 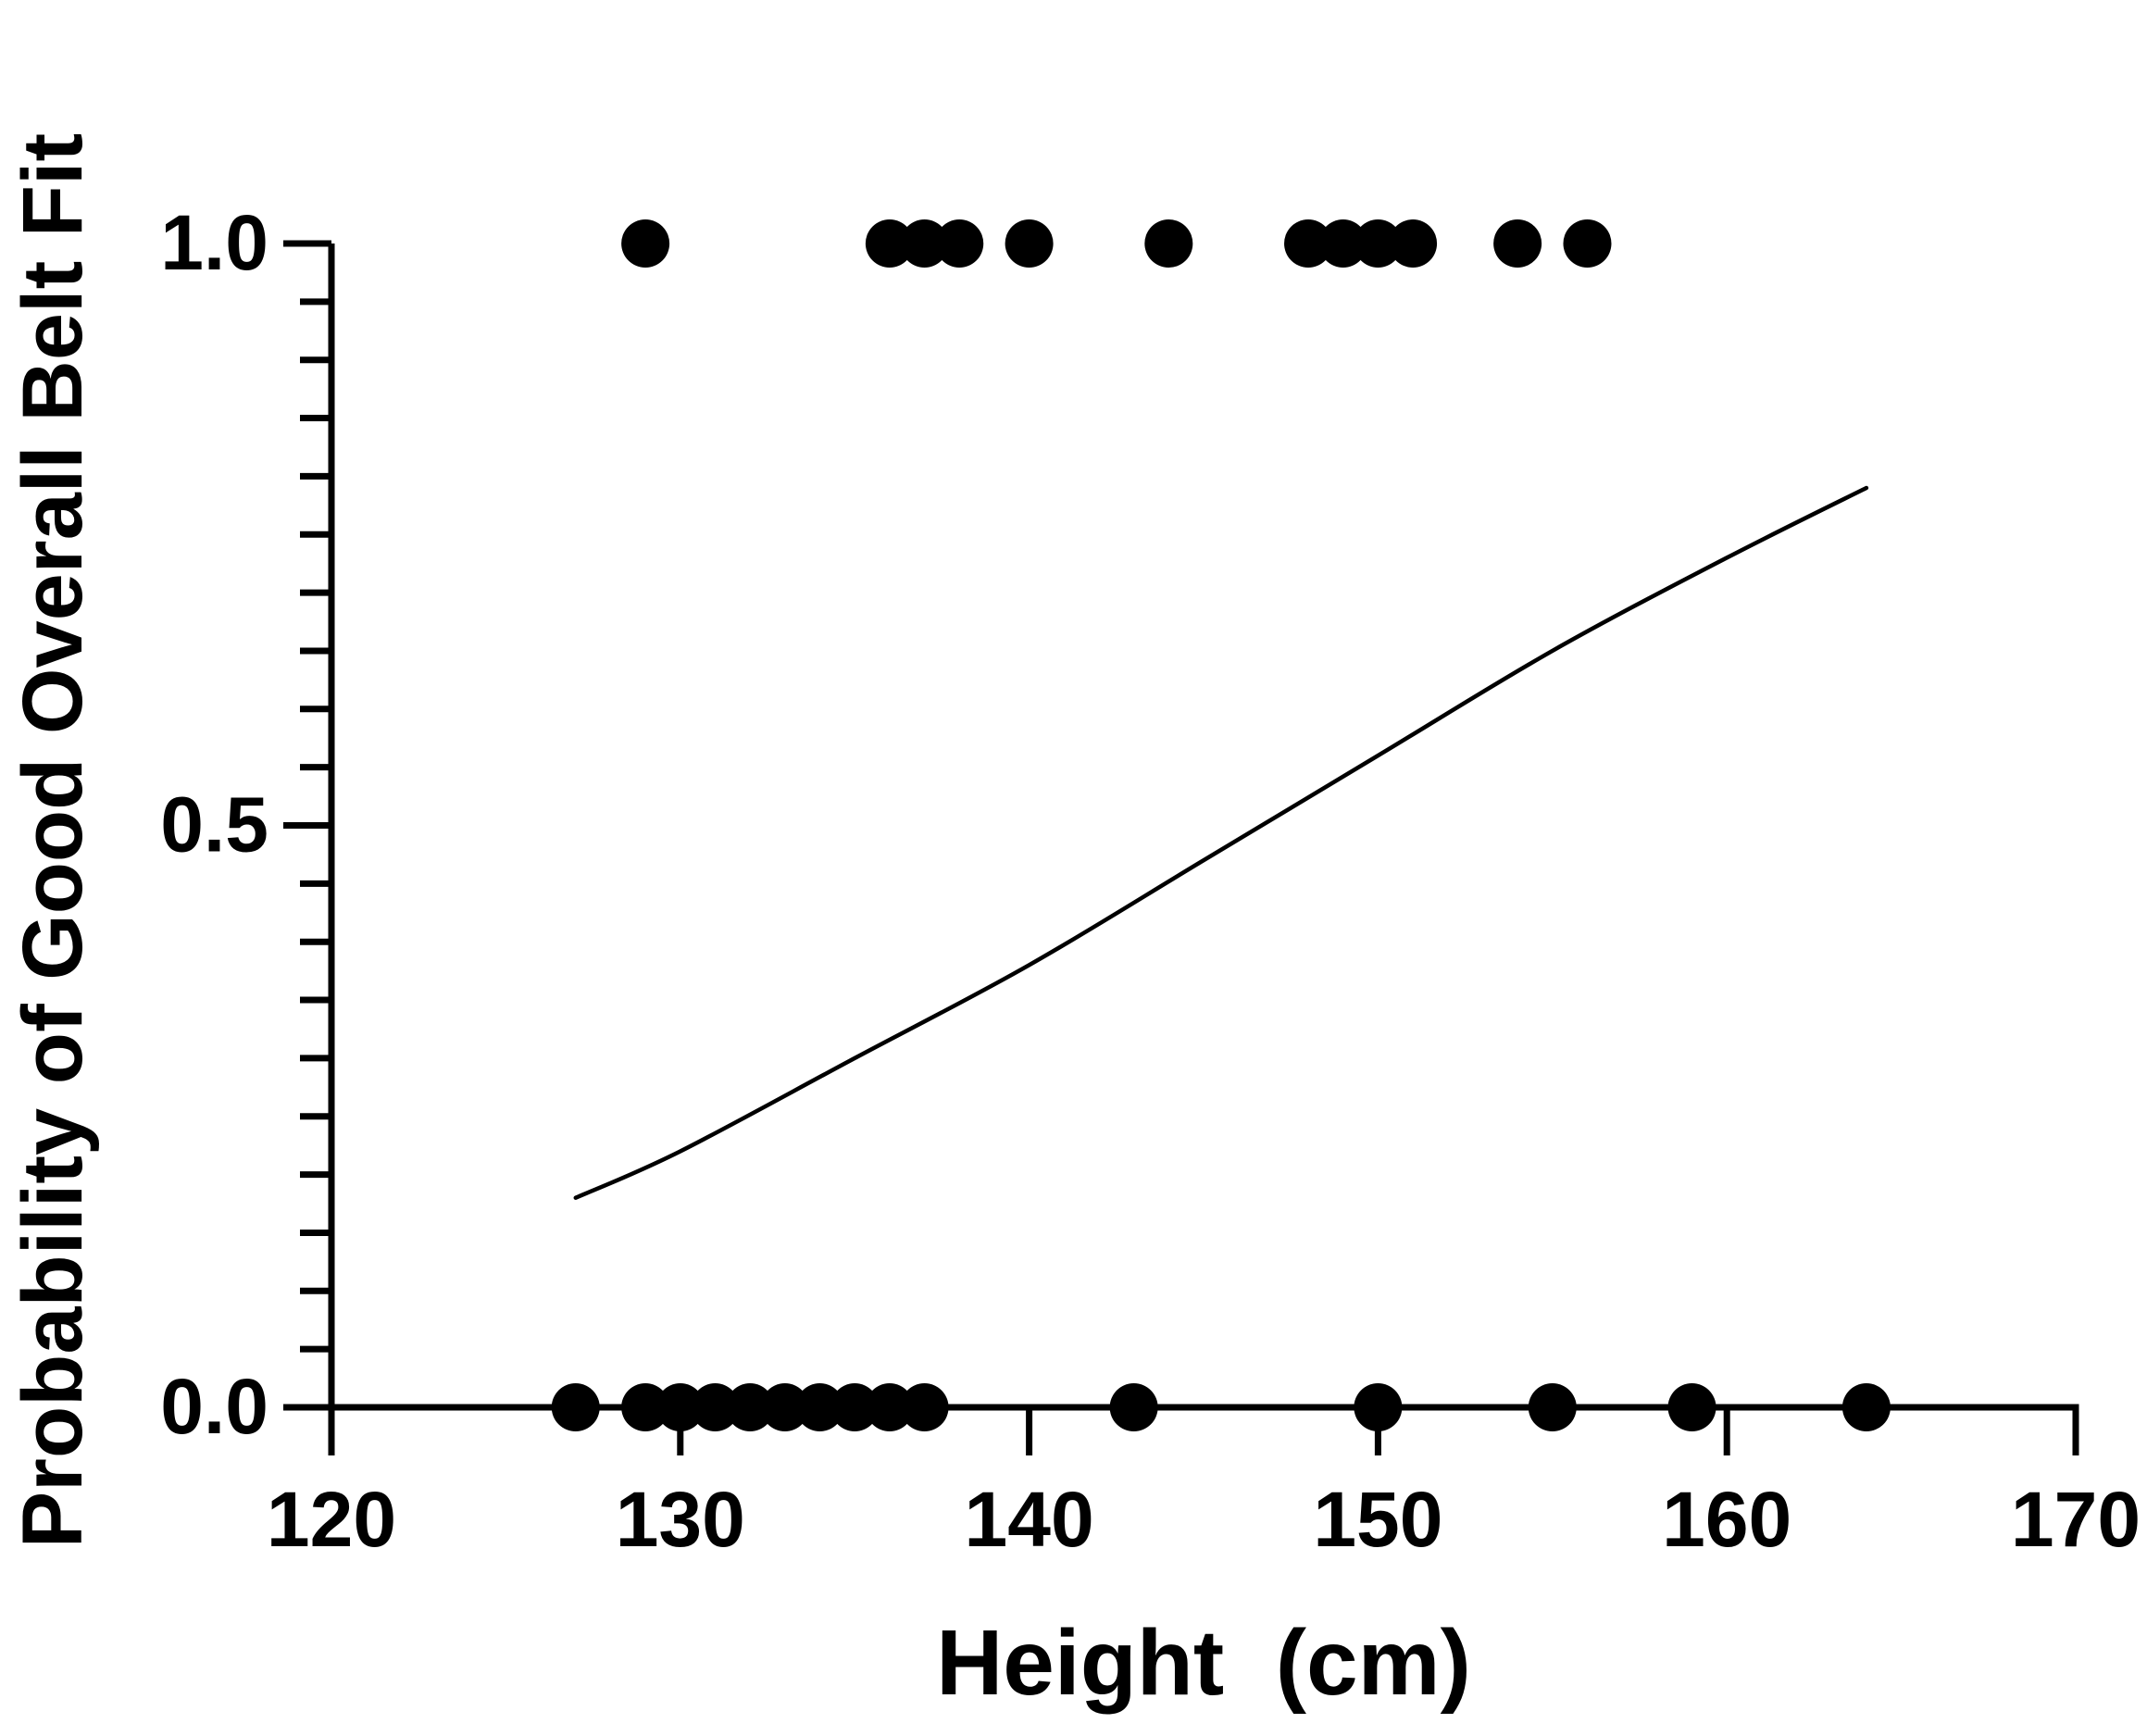 What do you see at coordinates (1203, 1663) in the screenshot?
I see `x-axis-title: Height (cm)` at bounding box center [1203, 1663].